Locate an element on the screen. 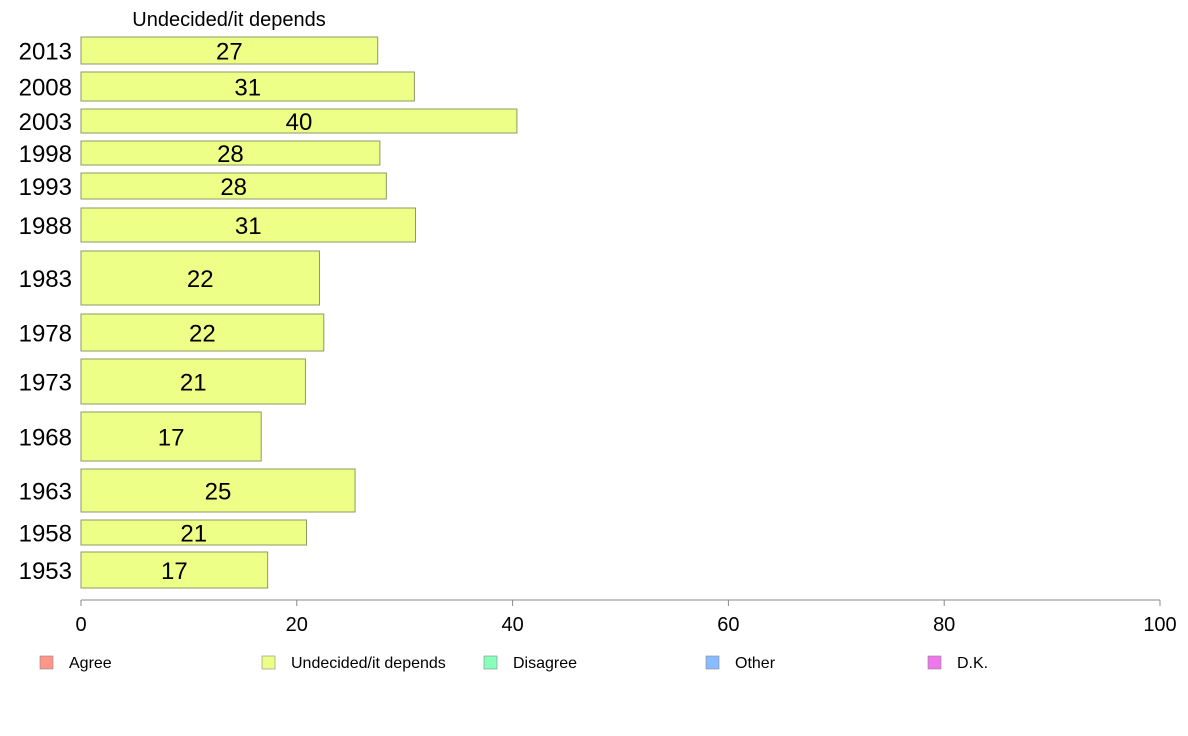 The image size is (1188, 736). legend-label-undecided-it-depends: Undecided/it depends is located at coordinates (368, 663).